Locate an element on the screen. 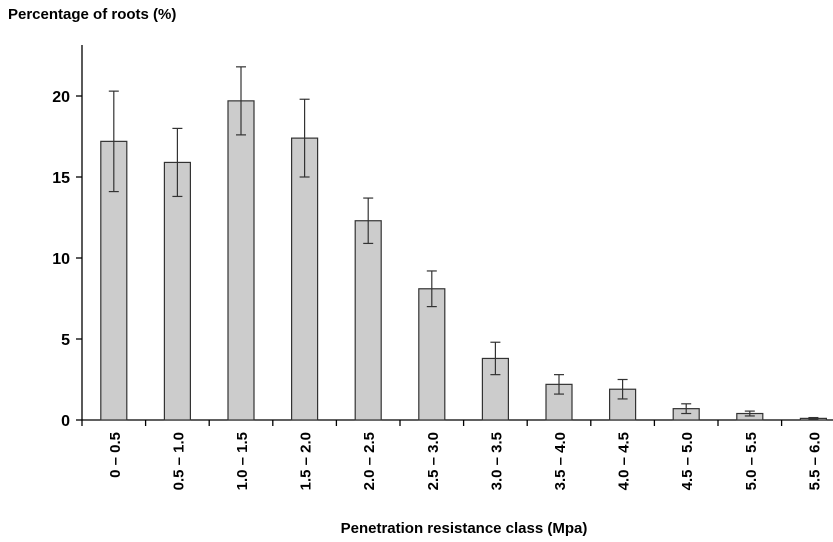  x-tick-label: 2.5 – 3.0 is located at coordinates (433, 461).